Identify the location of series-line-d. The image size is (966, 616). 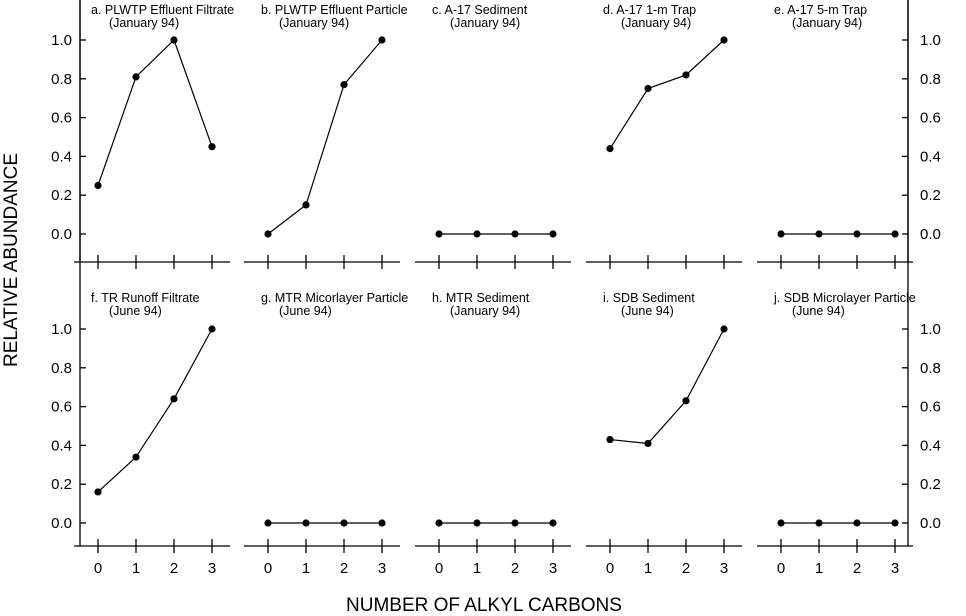
(667, 94).